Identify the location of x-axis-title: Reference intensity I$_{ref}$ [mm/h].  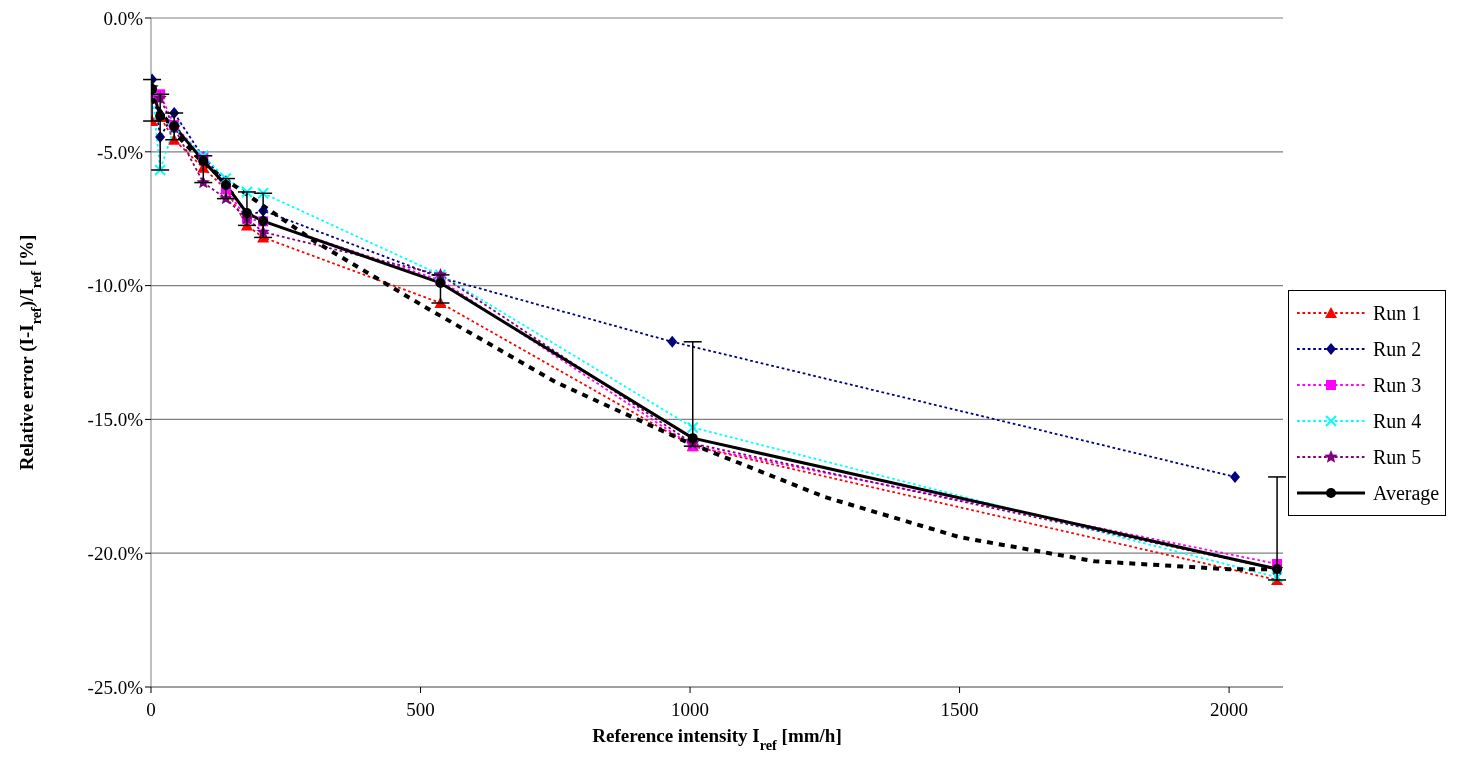
(717, 739).